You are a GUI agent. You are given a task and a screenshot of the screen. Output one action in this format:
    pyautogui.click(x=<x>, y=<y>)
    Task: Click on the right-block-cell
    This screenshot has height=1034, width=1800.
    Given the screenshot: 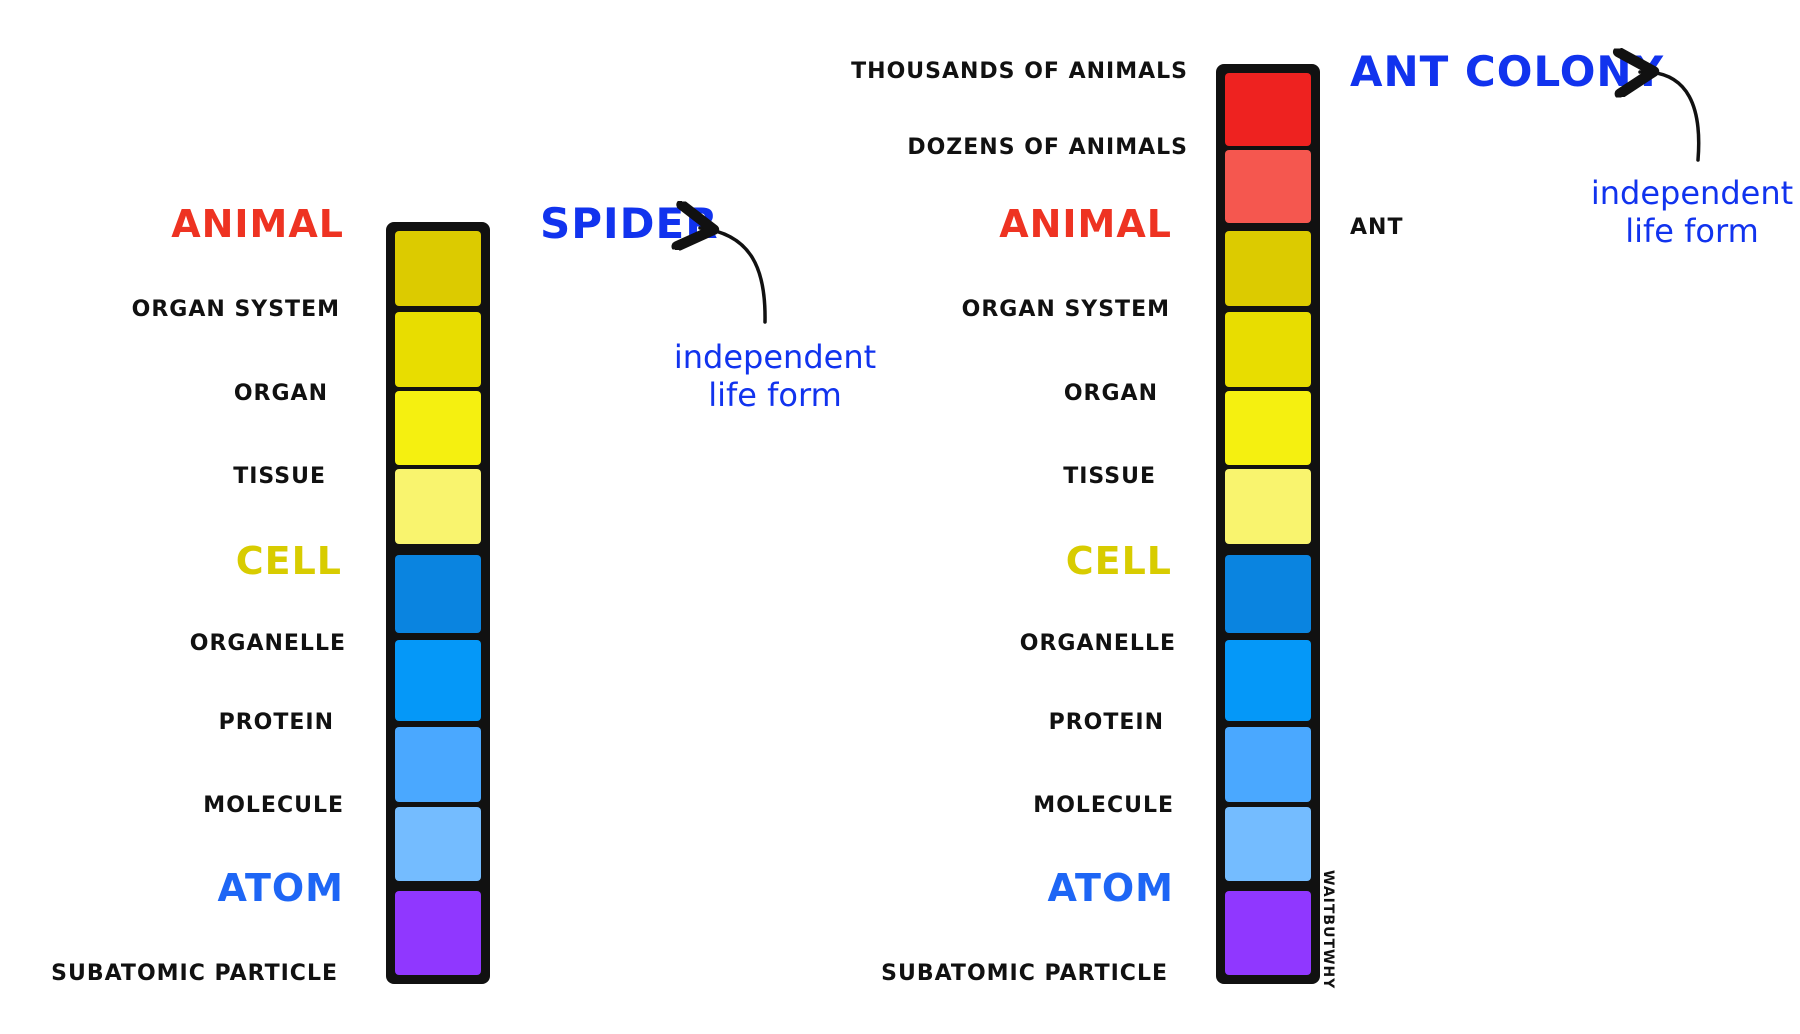 What is the action you would take?
    pyautogui.click(x=1268, y=594)
    